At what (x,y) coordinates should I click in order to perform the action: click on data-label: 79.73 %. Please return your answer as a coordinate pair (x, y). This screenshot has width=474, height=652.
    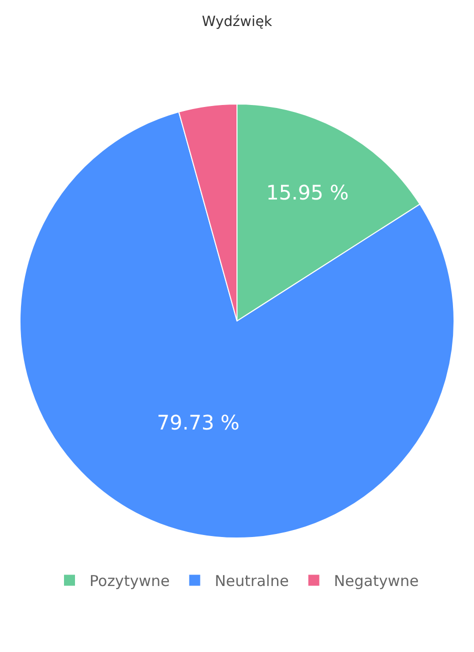
    Looking at the image, I should click on (198, 422).